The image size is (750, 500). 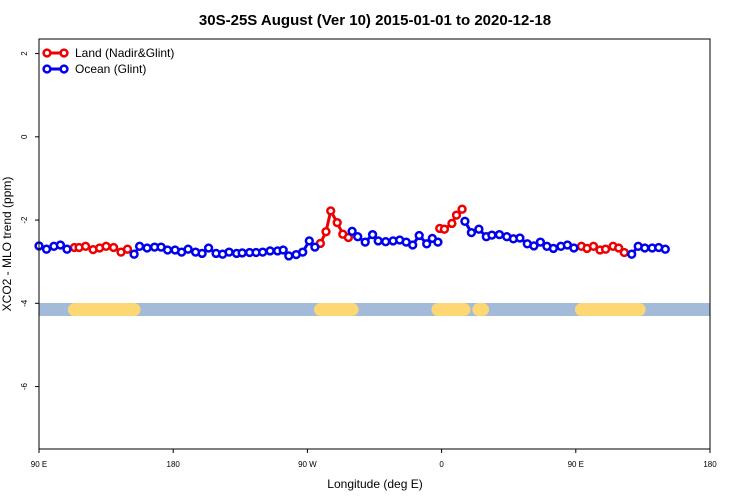 I want to click on series-layer, so click(x=352, y=232).